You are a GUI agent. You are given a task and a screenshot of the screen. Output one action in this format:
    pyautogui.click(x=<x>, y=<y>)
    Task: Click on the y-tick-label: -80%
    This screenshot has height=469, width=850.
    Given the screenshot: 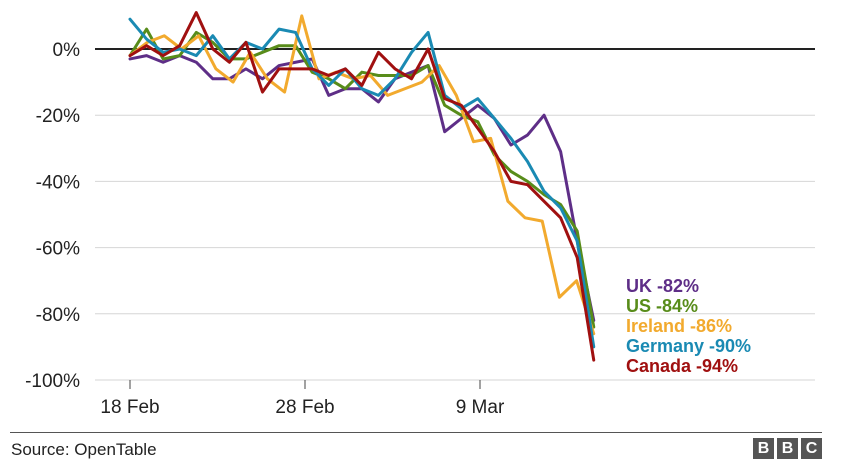 What is the action you would take?
    pyautogui.click(x=58, y=315)
    